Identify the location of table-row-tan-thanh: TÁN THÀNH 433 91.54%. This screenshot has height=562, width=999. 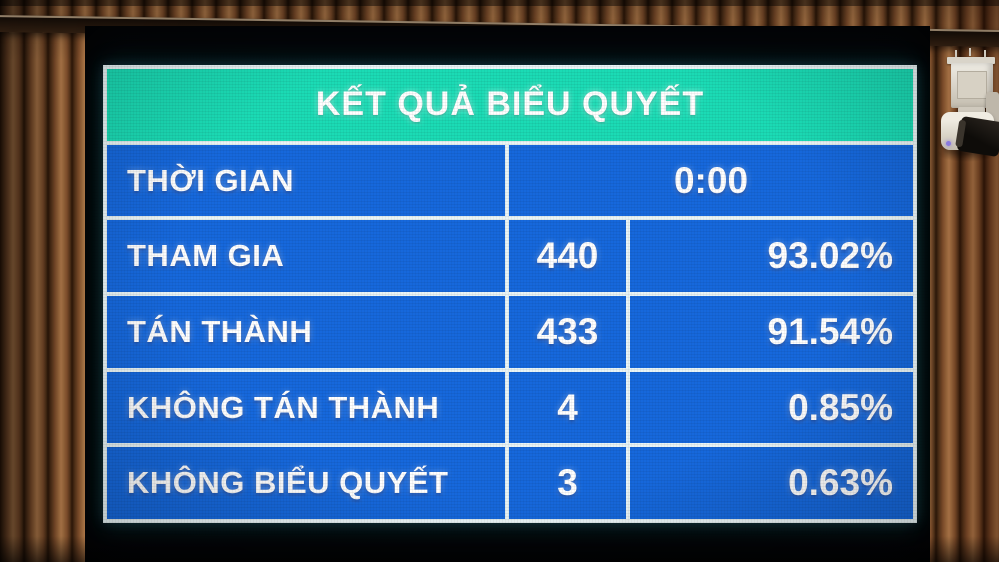
(510, 332).